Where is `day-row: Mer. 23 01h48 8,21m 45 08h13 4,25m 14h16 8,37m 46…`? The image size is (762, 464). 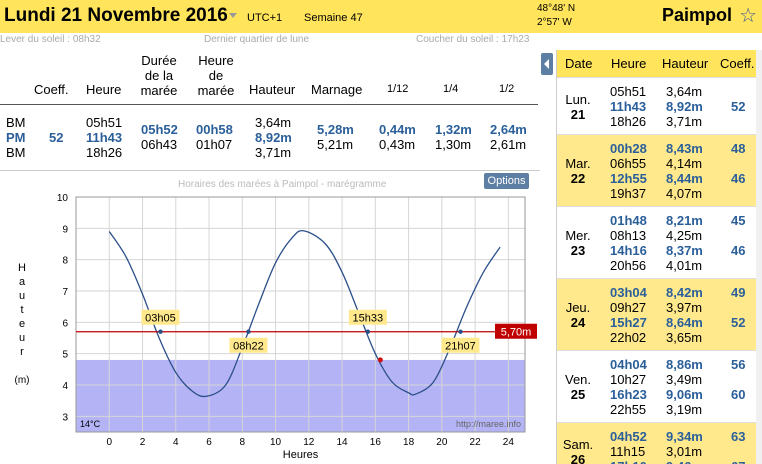 day-row: Mer. 23 01h48 8,21m 45 08h13 4,25m 14h16 8,37m 46… is located at coordinates (659, 242).